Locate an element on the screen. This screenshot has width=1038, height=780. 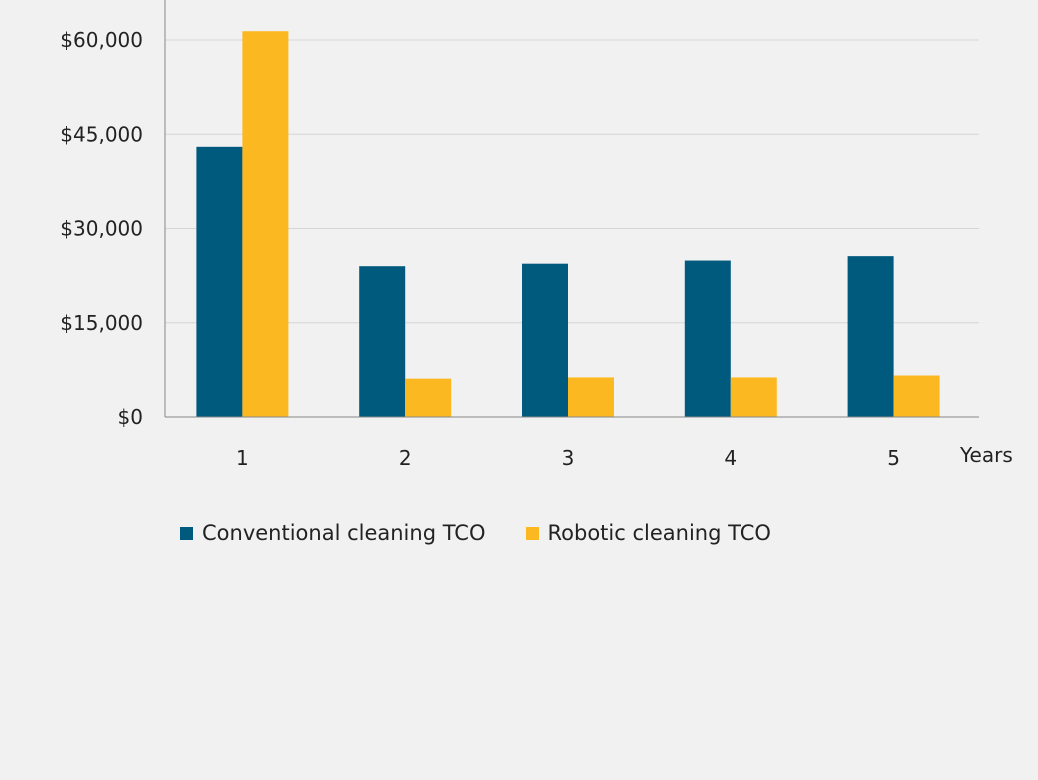
y-tick-label: $15,000 is located at coordinates (101, 323).